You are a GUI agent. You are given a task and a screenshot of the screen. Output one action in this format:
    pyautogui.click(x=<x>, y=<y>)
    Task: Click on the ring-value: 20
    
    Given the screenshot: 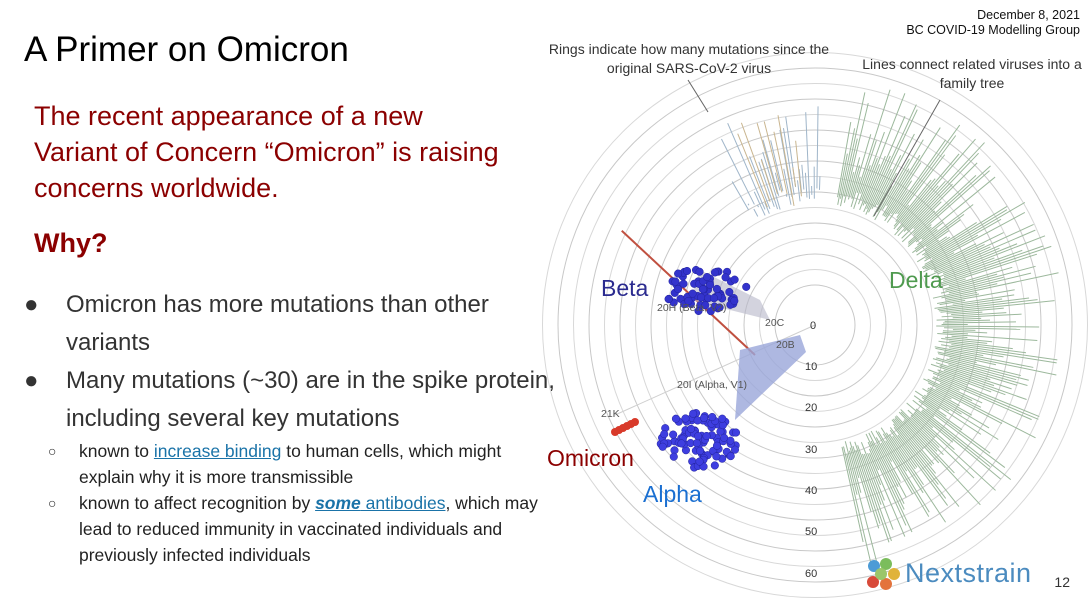 What is the action you would take?
    pyautogui.click(x=811, y=408)
    